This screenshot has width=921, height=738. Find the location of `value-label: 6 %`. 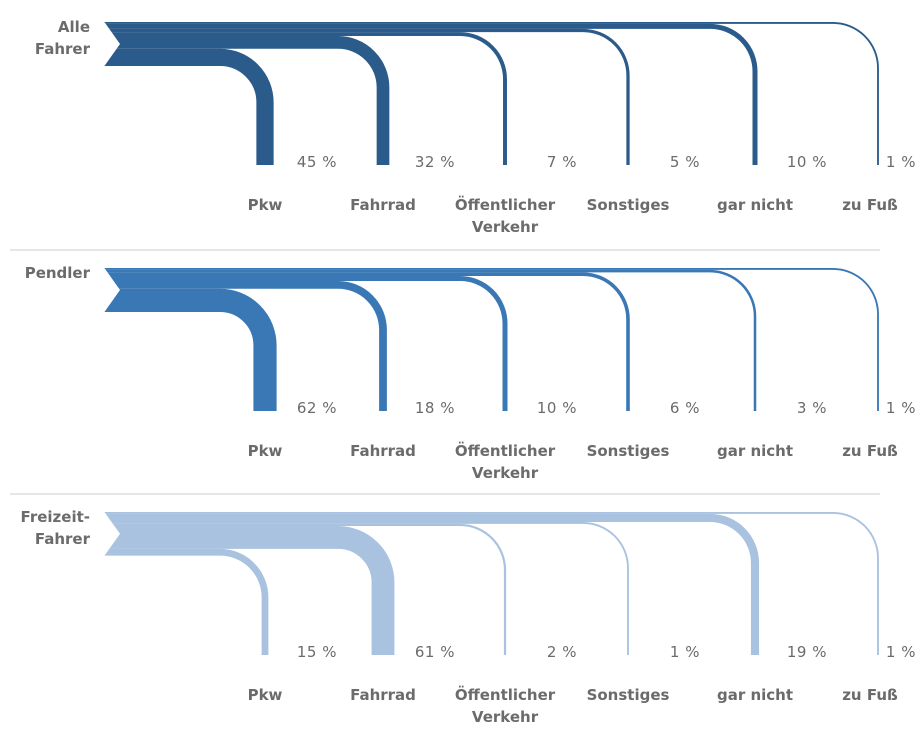

value-label: 6 % is located at coordinates (684, 408).